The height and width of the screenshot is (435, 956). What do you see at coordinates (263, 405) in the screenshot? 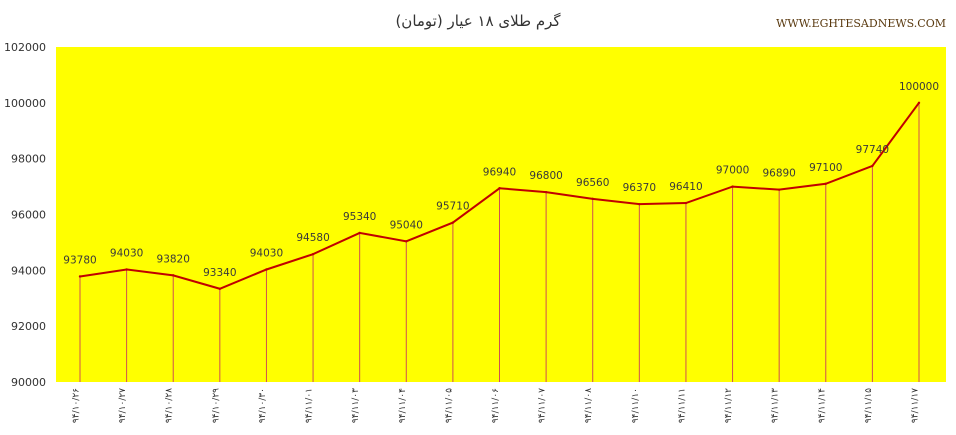
I see `x-tick-label: ۹۴/۱۰/۳۰` at bounding box center [263, 405].